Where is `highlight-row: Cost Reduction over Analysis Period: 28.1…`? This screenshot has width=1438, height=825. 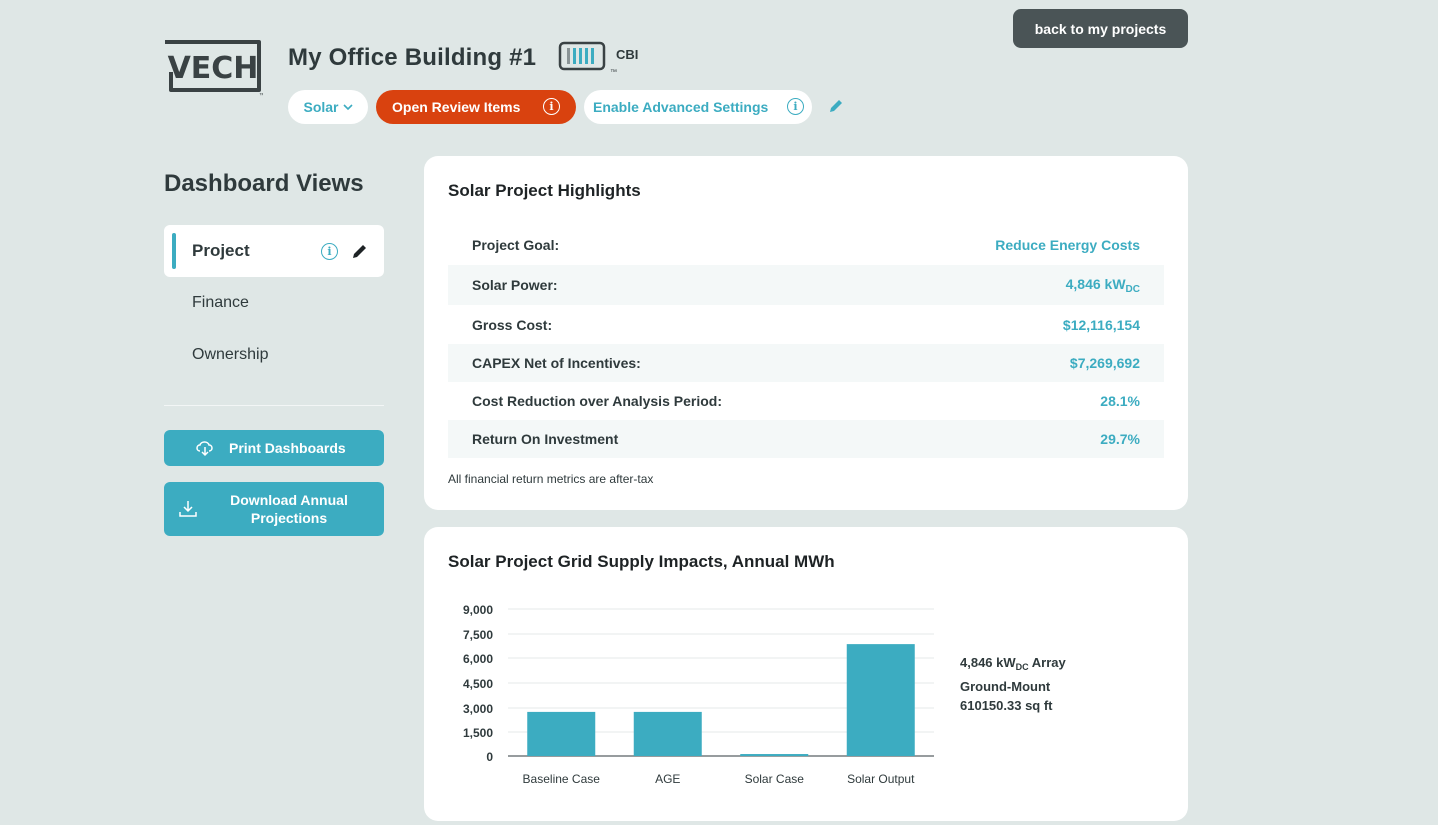 highlight-row: Cost Reduction over Analysis Period: 28.1… is located at coordinates (806, 401).